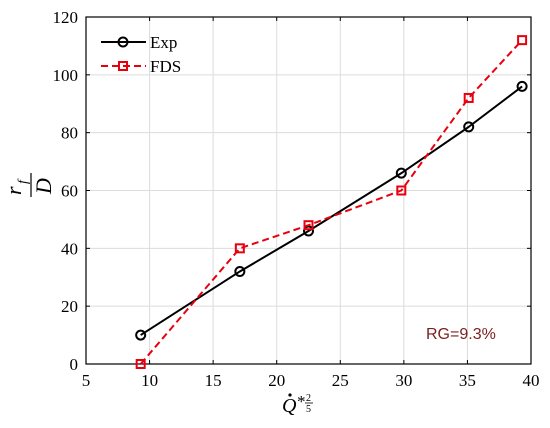 The height and width of the screenshot is (428, 550). Describe the element at coordinates (28, 185) in the screenshot. I see `y-axis-label: r f D` at that location.